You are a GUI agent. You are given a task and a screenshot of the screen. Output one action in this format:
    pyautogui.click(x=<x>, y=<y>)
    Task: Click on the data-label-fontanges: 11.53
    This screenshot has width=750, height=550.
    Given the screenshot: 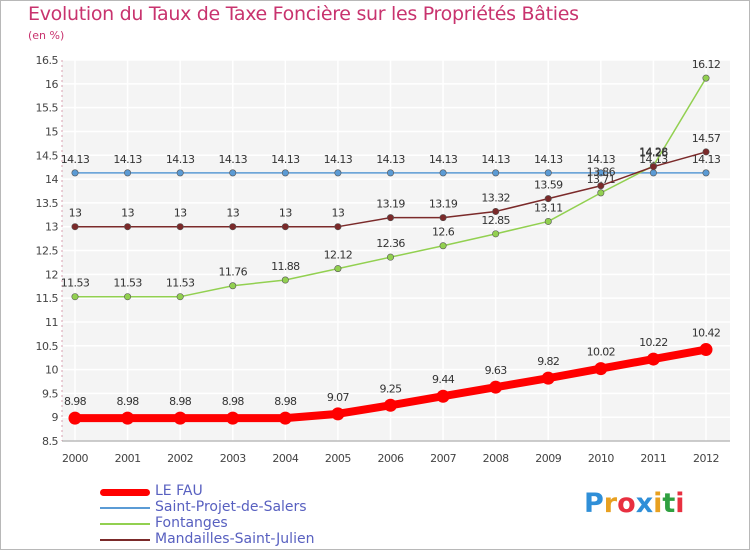 What is the action you would take?
    pyautogui.click(x=75, y=283)
    